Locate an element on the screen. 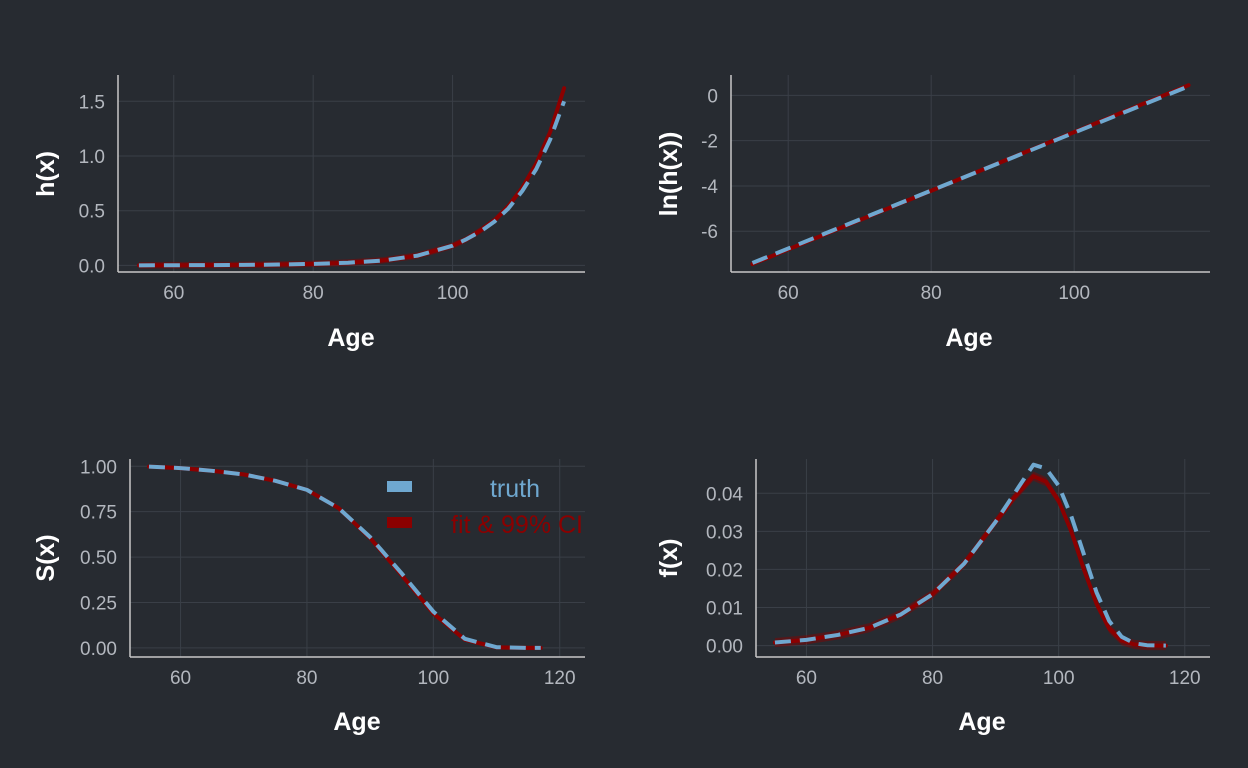 This screenshot has width=1248, height=768. legend: truth fit & 99% CI is located at coordinates (485, 507).